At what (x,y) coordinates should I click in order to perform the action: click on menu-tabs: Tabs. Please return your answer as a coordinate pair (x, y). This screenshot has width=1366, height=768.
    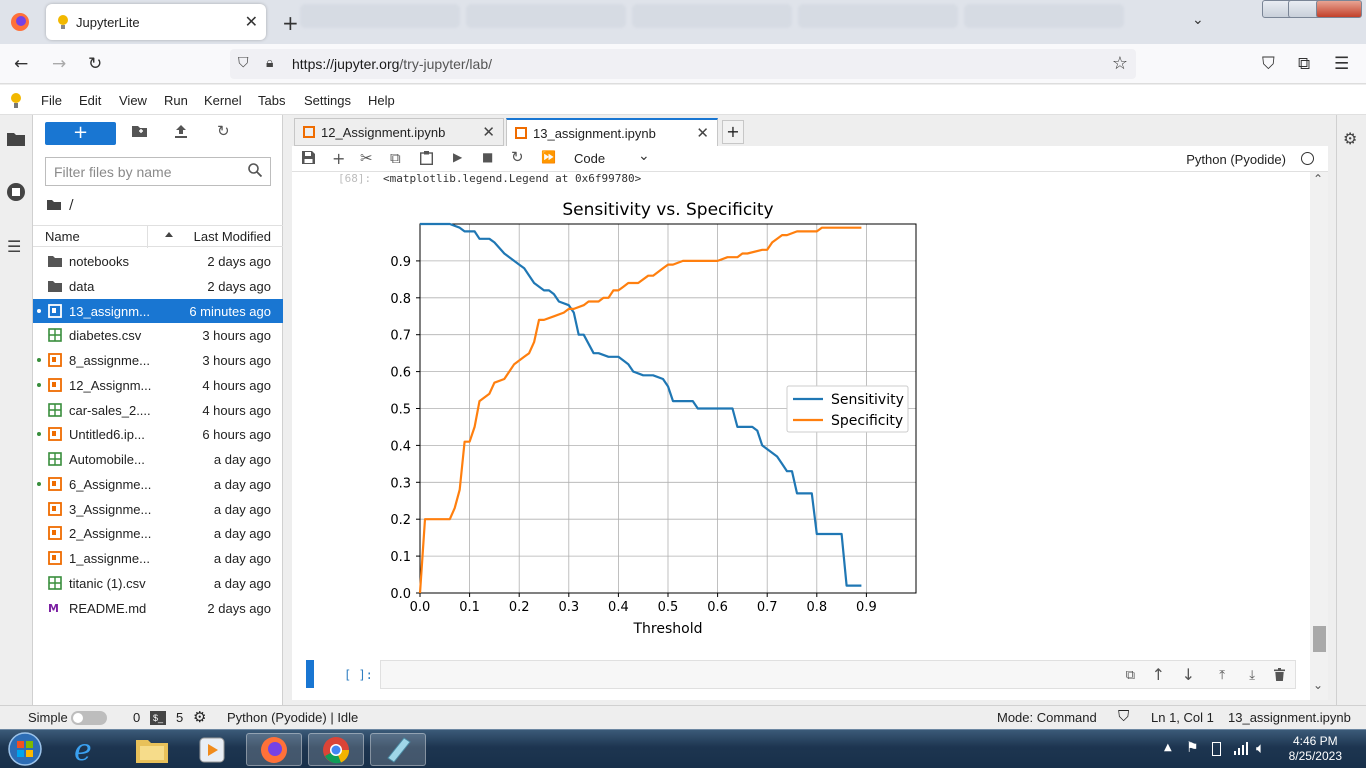
    Looking at the image, I should click on (272, 100).